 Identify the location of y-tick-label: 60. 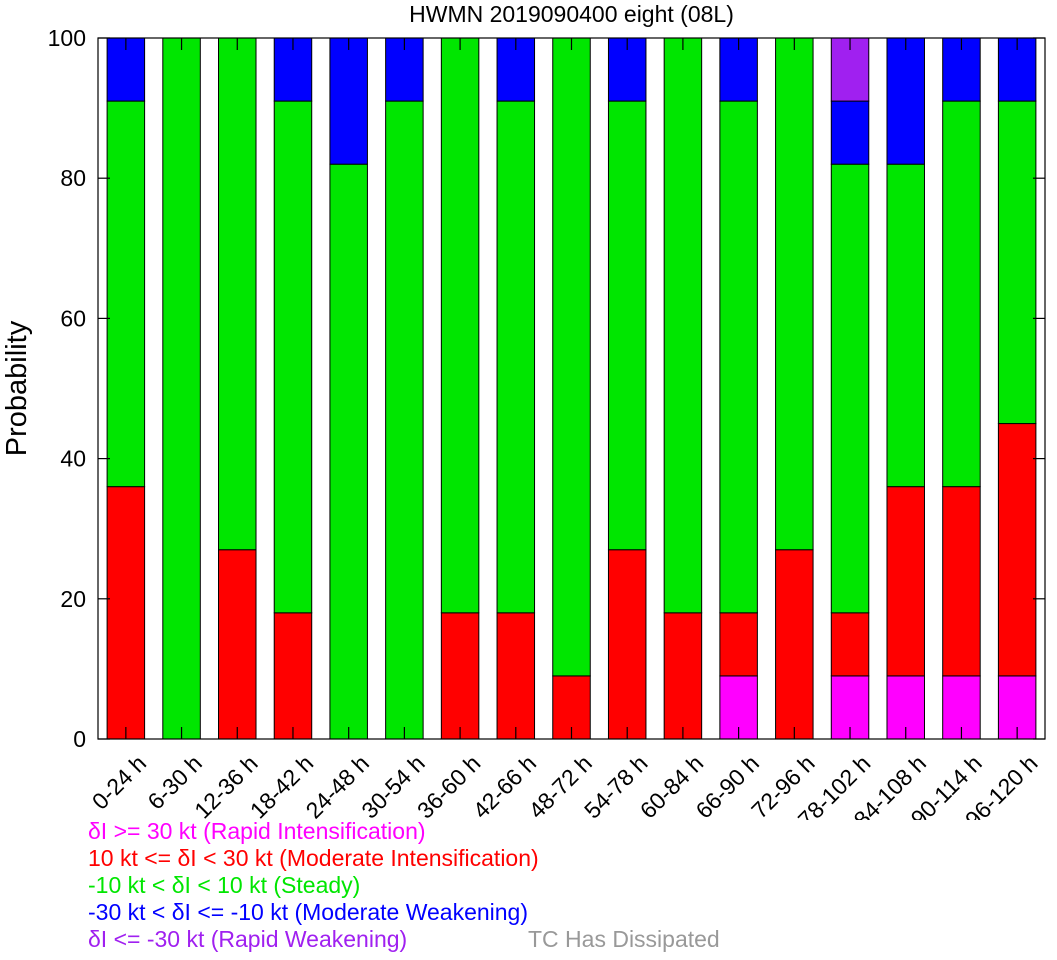
(73, 318).